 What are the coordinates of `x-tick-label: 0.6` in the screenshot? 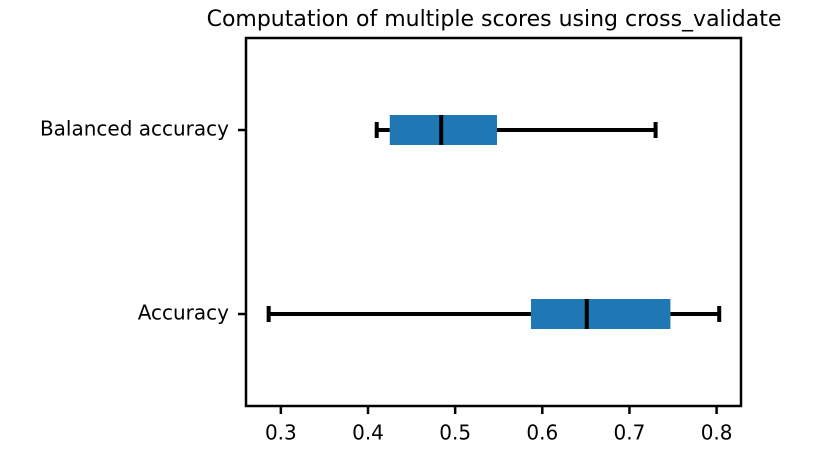 It's located at (542, 433).